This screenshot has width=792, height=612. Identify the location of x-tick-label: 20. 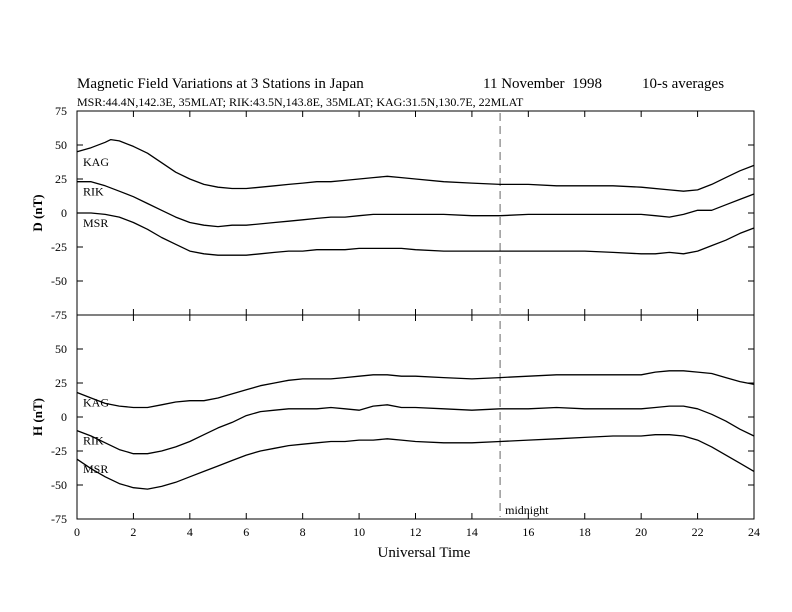
(641, 532).